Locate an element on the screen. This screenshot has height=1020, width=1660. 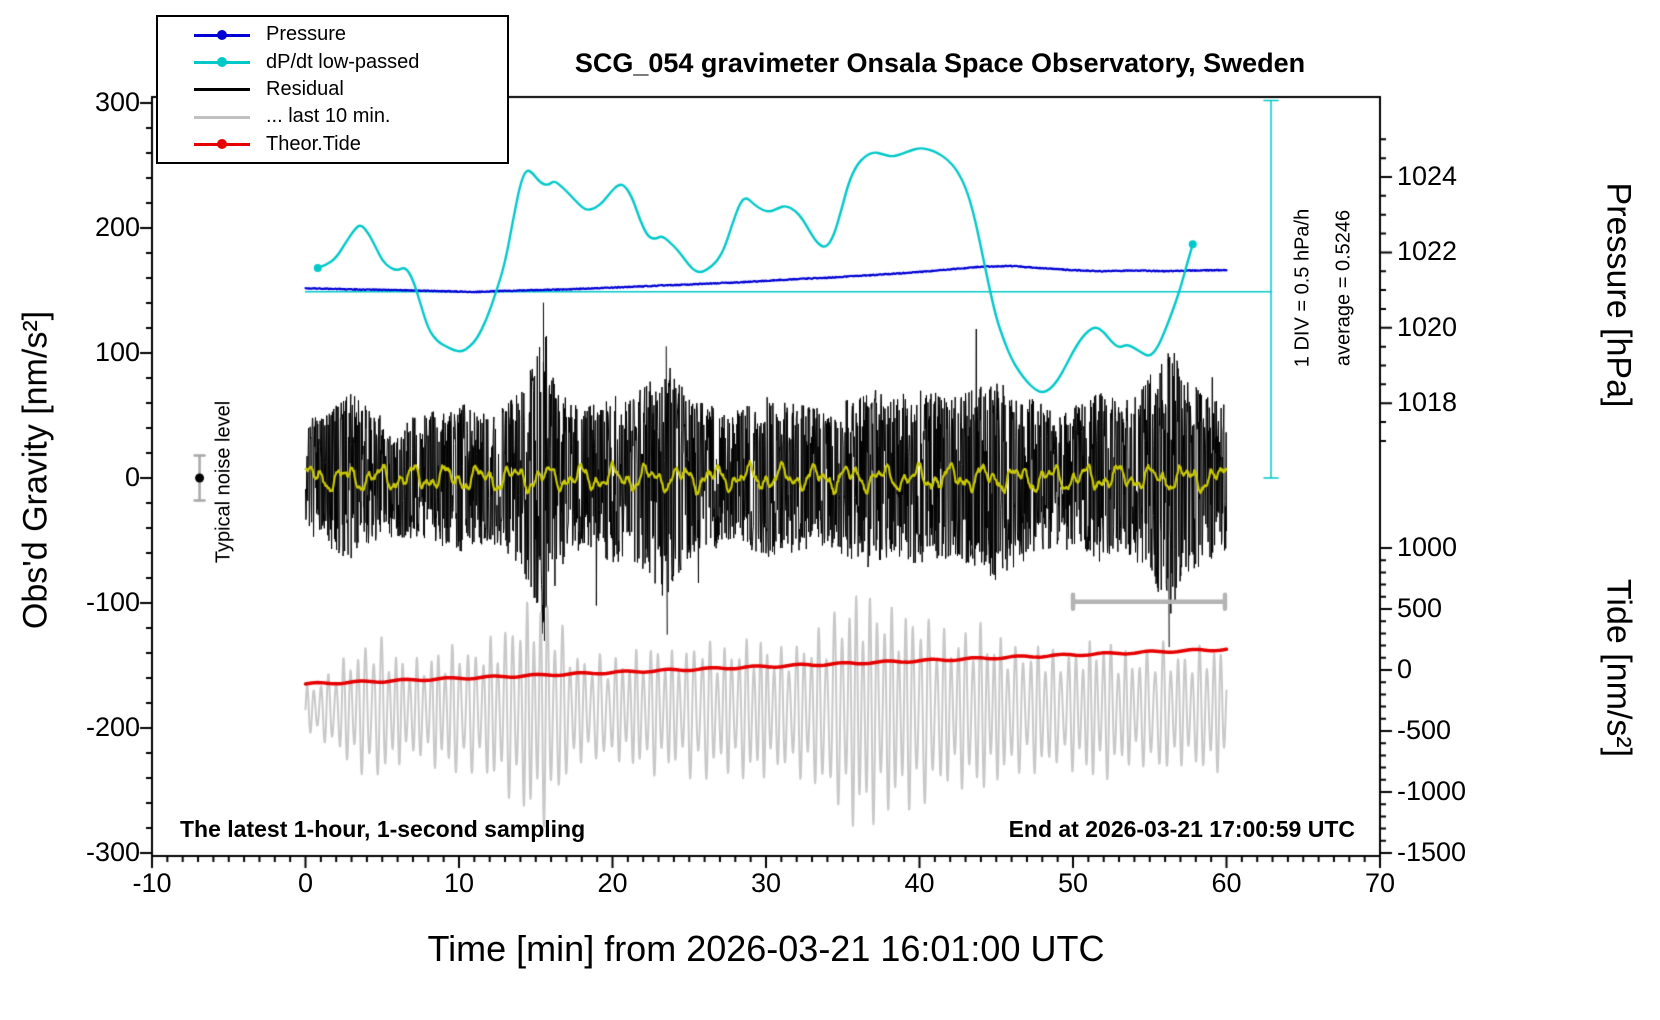
time-tick-label: 20 is located at coordinates (612, 883).